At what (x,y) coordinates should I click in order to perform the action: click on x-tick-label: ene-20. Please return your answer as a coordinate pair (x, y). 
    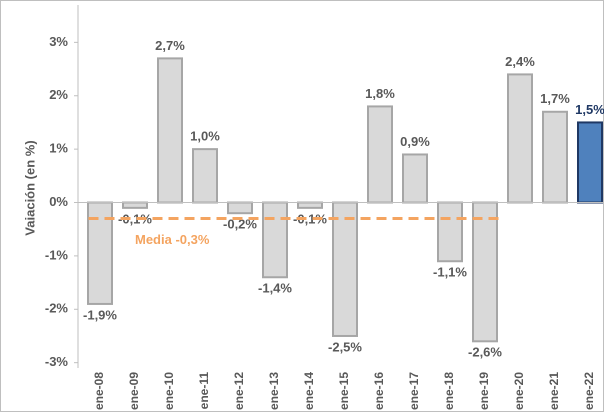
    Looking at the image, I should click on (519, 391).